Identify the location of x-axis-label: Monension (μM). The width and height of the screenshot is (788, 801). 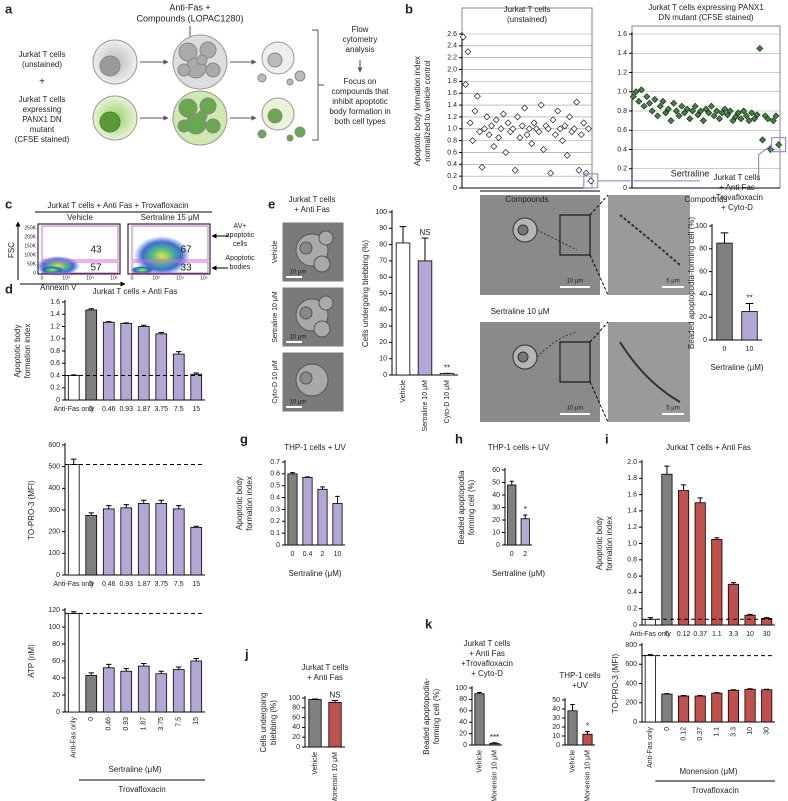
(709, 771).